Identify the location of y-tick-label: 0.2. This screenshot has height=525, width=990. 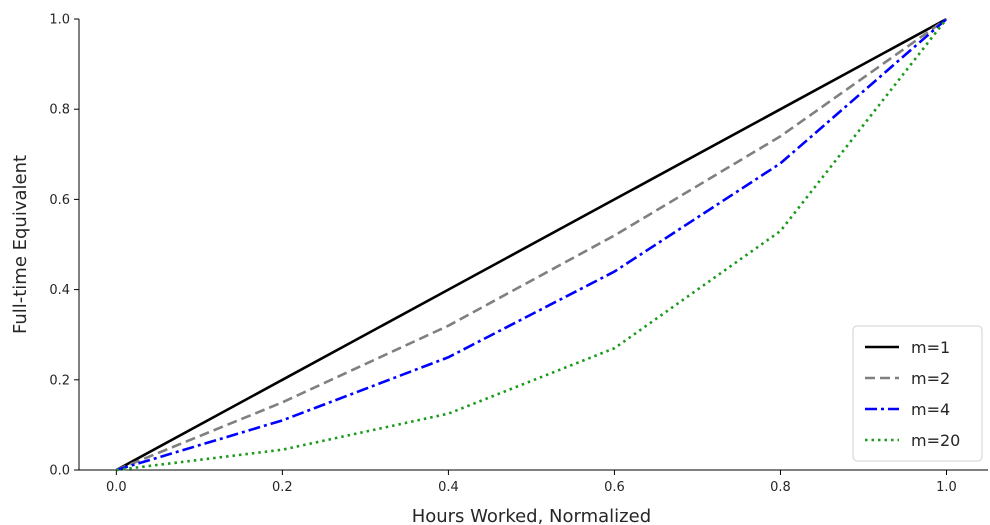
(59, 380).